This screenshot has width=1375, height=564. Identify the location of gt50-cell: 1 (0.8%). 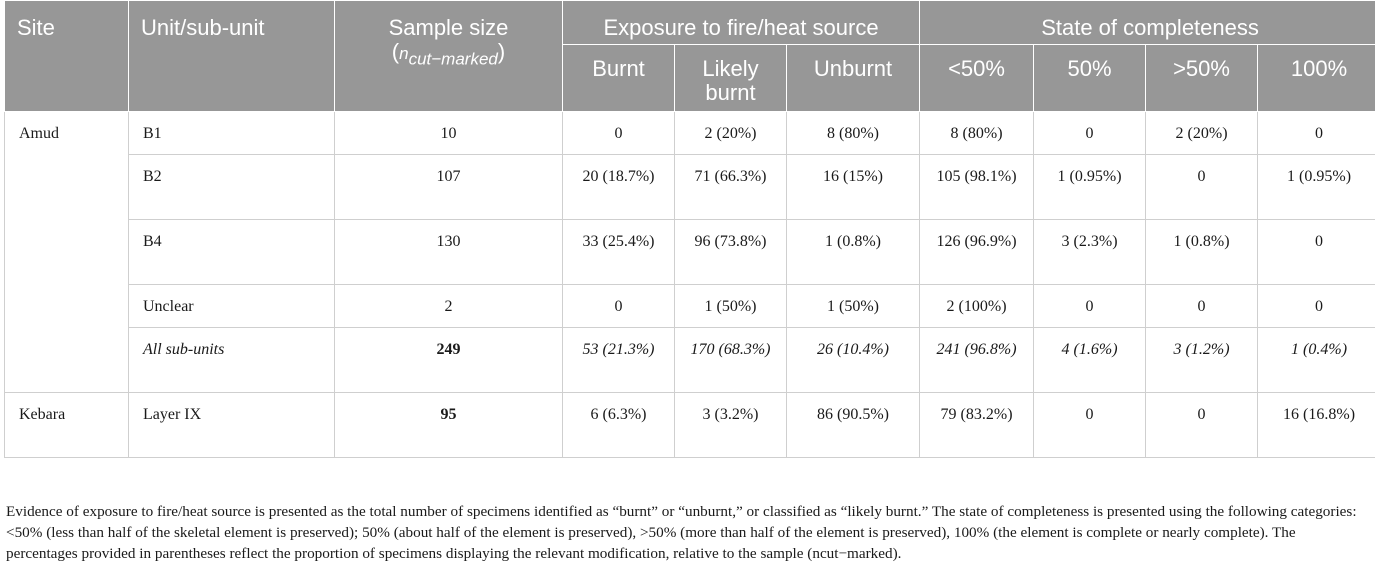
(1202, 252).